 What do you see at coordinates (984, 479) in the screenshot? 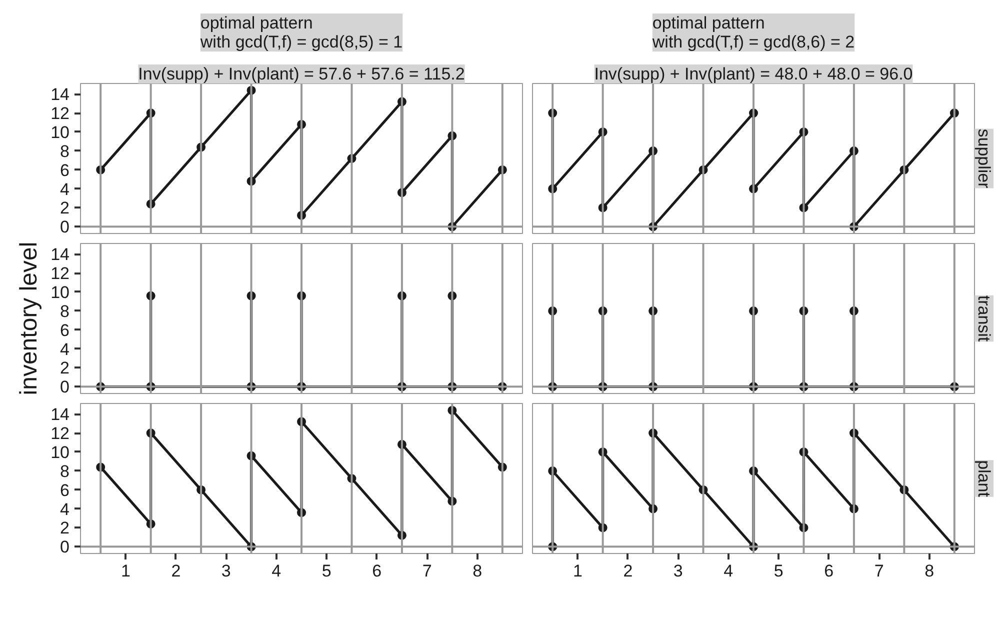
I see `y2-axis-title: plant` at bounding box center [984, 479].